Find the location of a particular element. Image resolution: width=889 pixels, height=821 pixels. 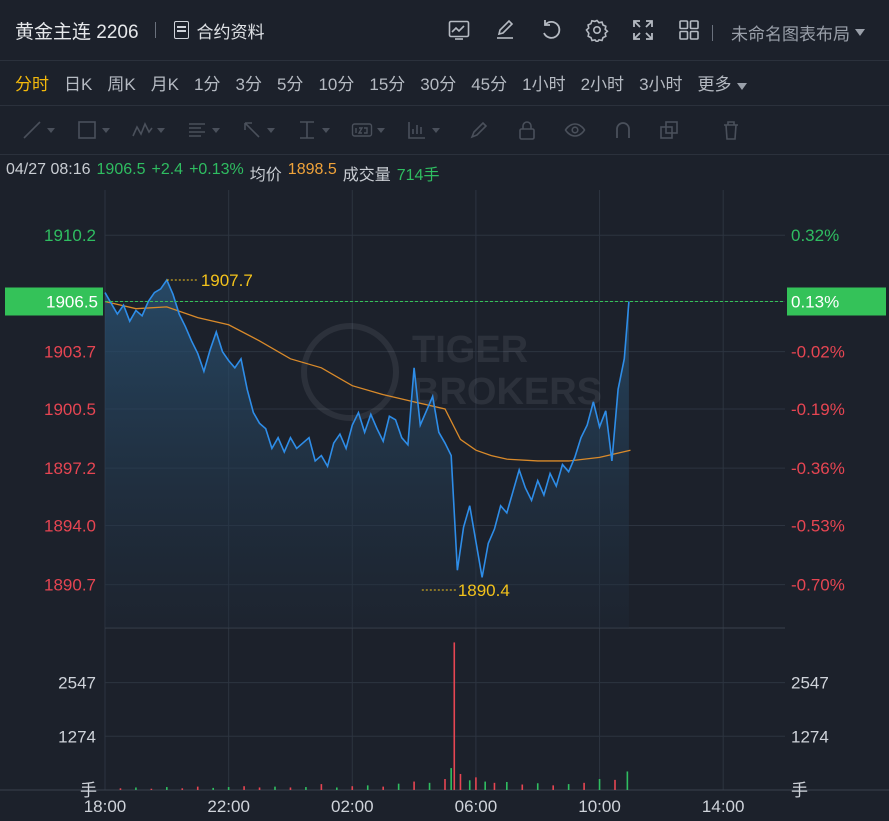

period-tab: 日K is located at coordinates (78, 84).